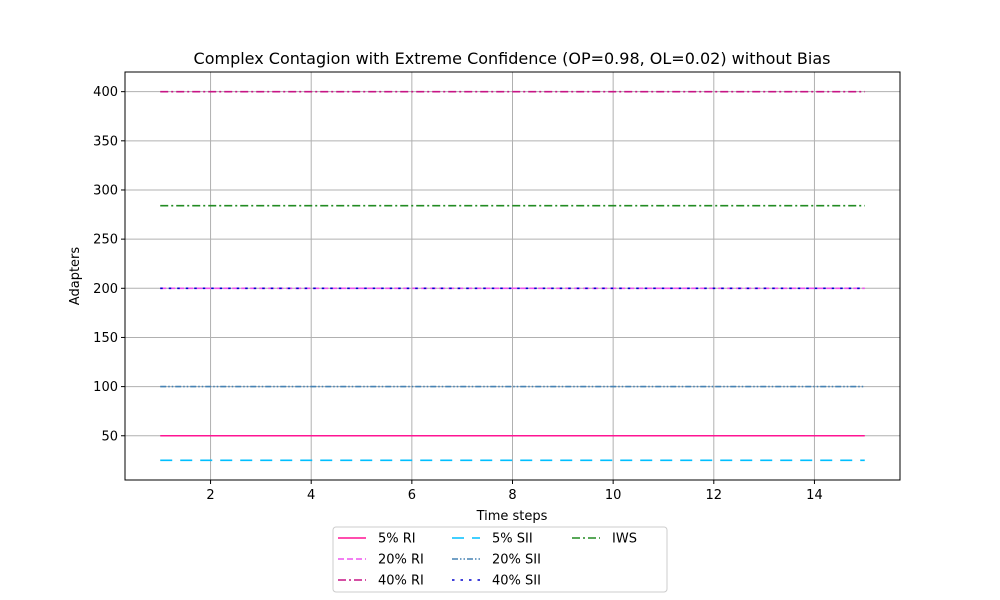 This screenshot has width=1000, height=600. What do you see at coordinates (516, 581) in the screenshot?
I see `legend-label: 40% SII` at bounding box center [516, 581].